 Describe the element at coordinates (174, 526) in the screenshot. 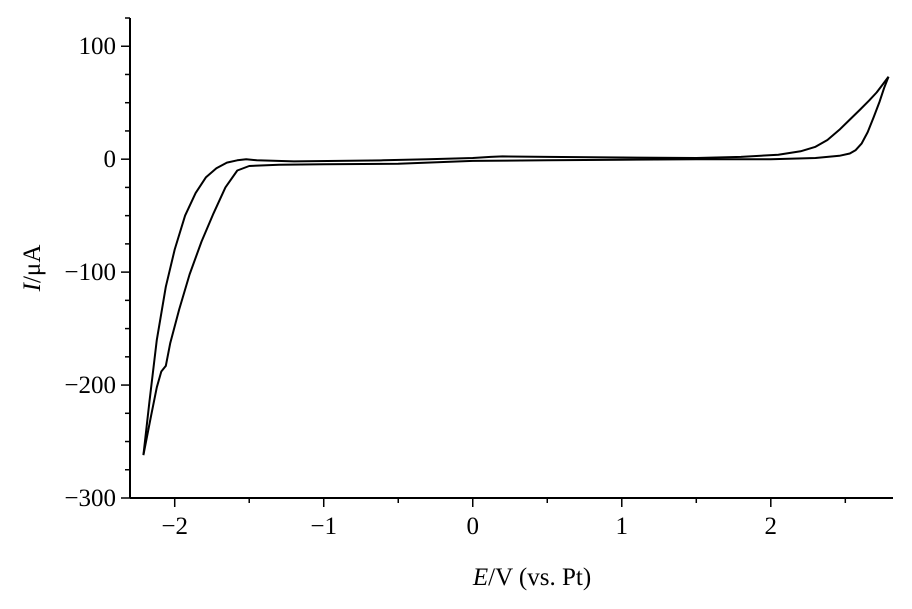

I see `x-tick-label: −2` at that location.